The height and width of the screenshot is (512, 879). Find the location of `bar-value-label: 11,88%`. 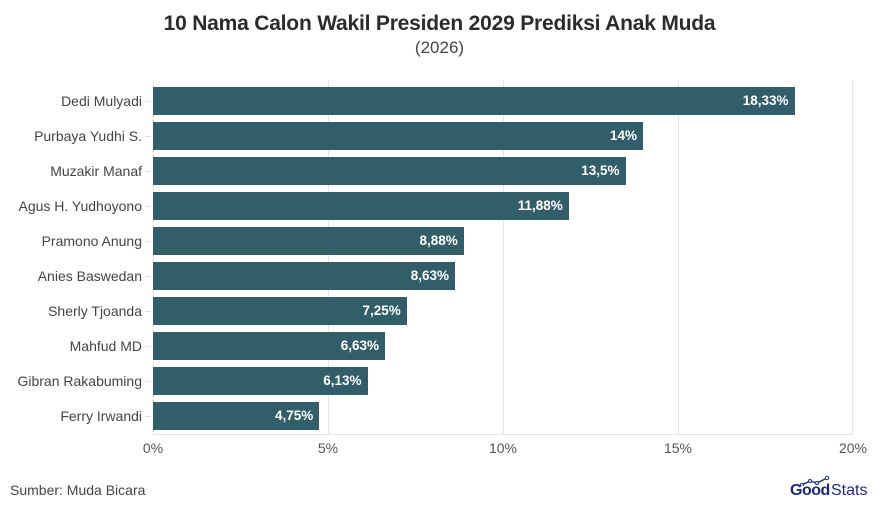

bar-value-label: 11,88% is located at coordinates (540, 205).